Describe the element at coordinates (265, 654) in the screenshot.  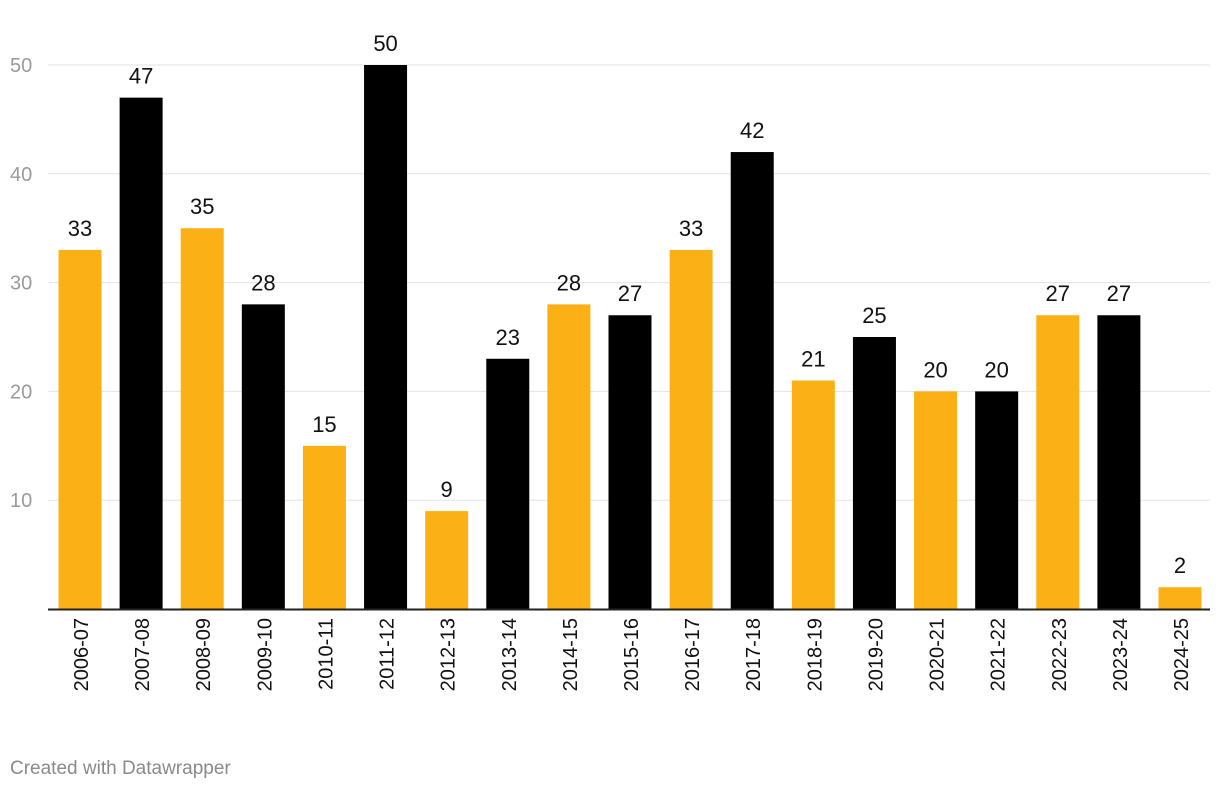
I see `x-tick-label-2009-10: 2009-10` at that location.